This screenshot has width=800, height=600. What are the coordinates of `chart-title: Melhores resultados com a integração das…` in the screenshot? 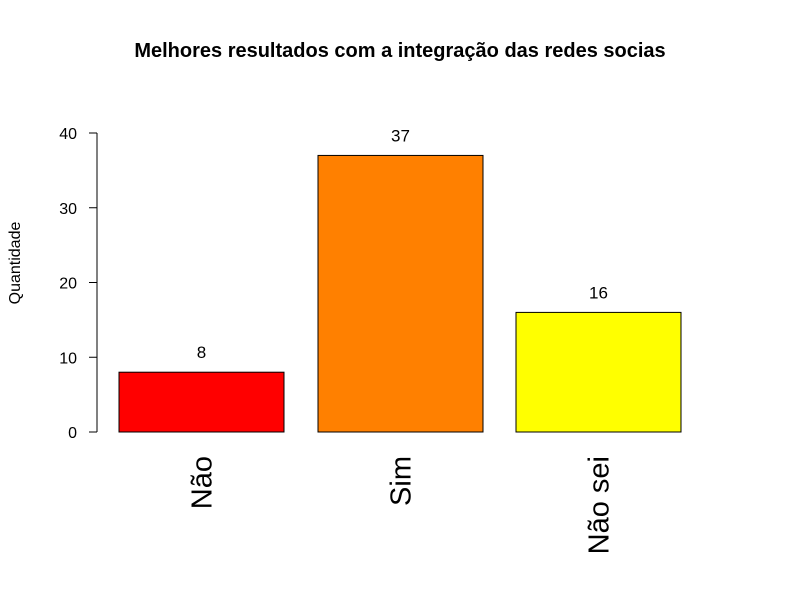 It's located at (399, 51).